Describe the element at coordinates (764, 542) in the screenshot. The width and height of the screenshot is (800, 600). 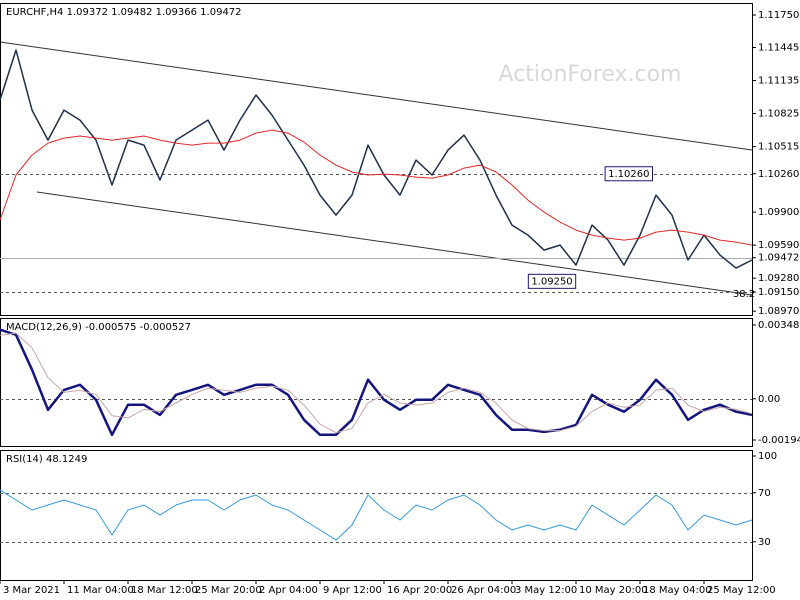
I see `y-tick-label: 30` at that location.